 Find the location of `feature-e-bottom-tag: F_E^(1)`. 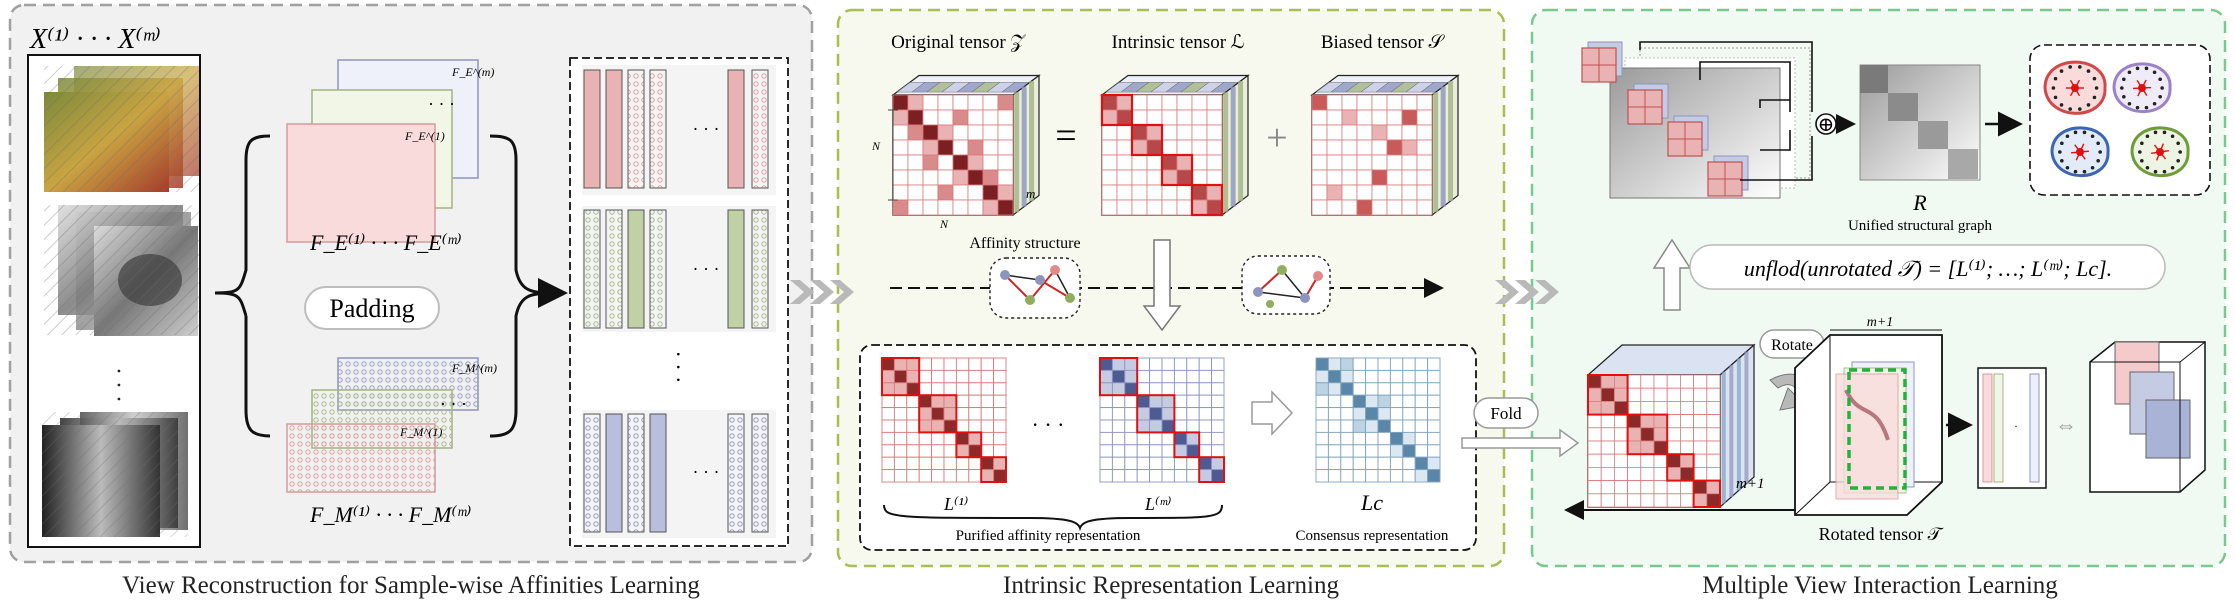

feature-e-bottom-tag: F_E^(1) is located at coordinates (424, 136).